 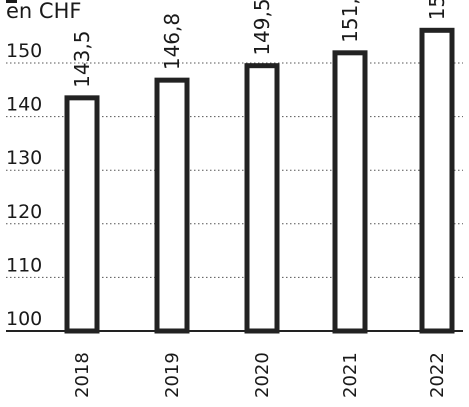 I want to click on bar-value-label: 146,8, so click(x=172, y=41).